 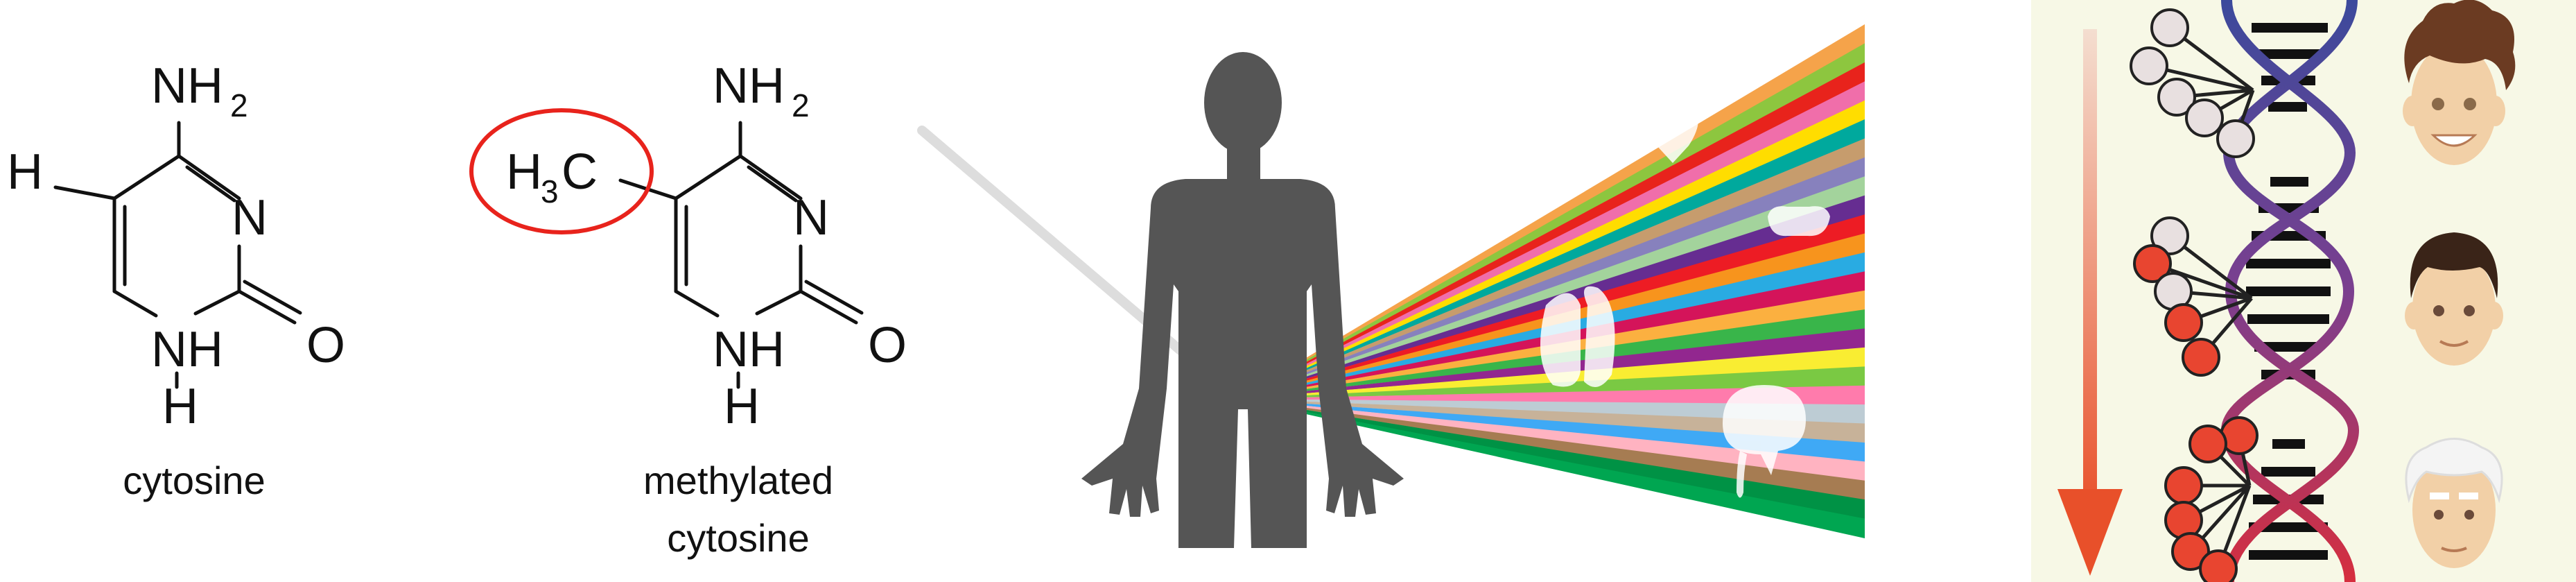 What do you see at coordinates (524, 172) in the screenshot?
I see `methyl-group-h-label: H` at bounding box center [524, 172].